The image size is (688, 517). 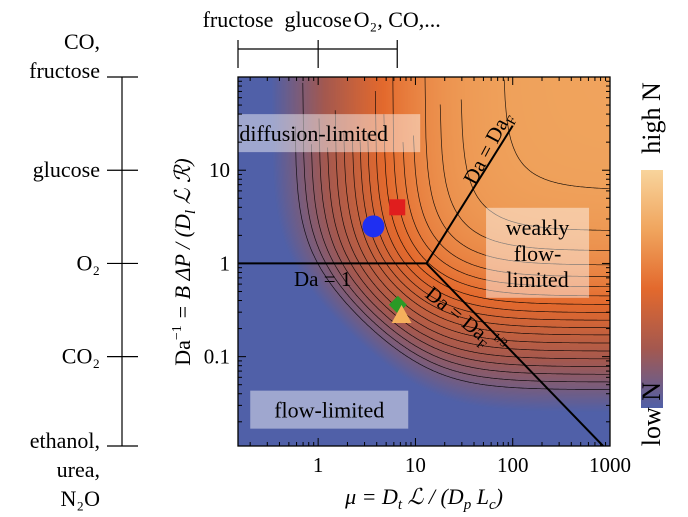 I want to click on colorbar: high N low N, so click(x=651, y=264).